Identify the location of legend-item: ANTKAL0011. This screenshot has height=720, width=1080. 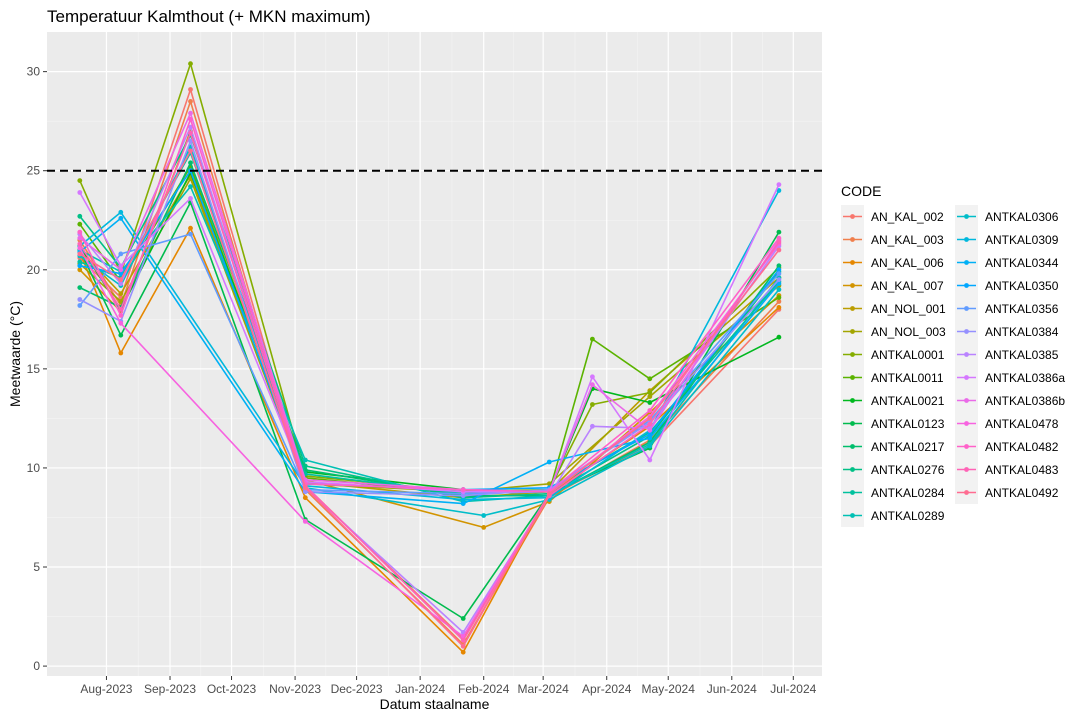
(892, 377).